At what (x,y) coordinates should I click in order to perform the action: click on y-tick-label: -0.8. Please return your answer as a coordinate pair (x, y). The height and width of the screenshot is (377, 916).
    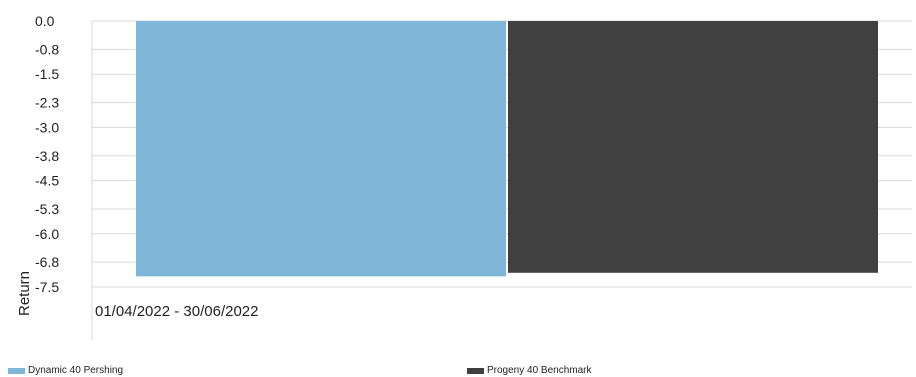
    Looking at the image, I should click on (47, 49).